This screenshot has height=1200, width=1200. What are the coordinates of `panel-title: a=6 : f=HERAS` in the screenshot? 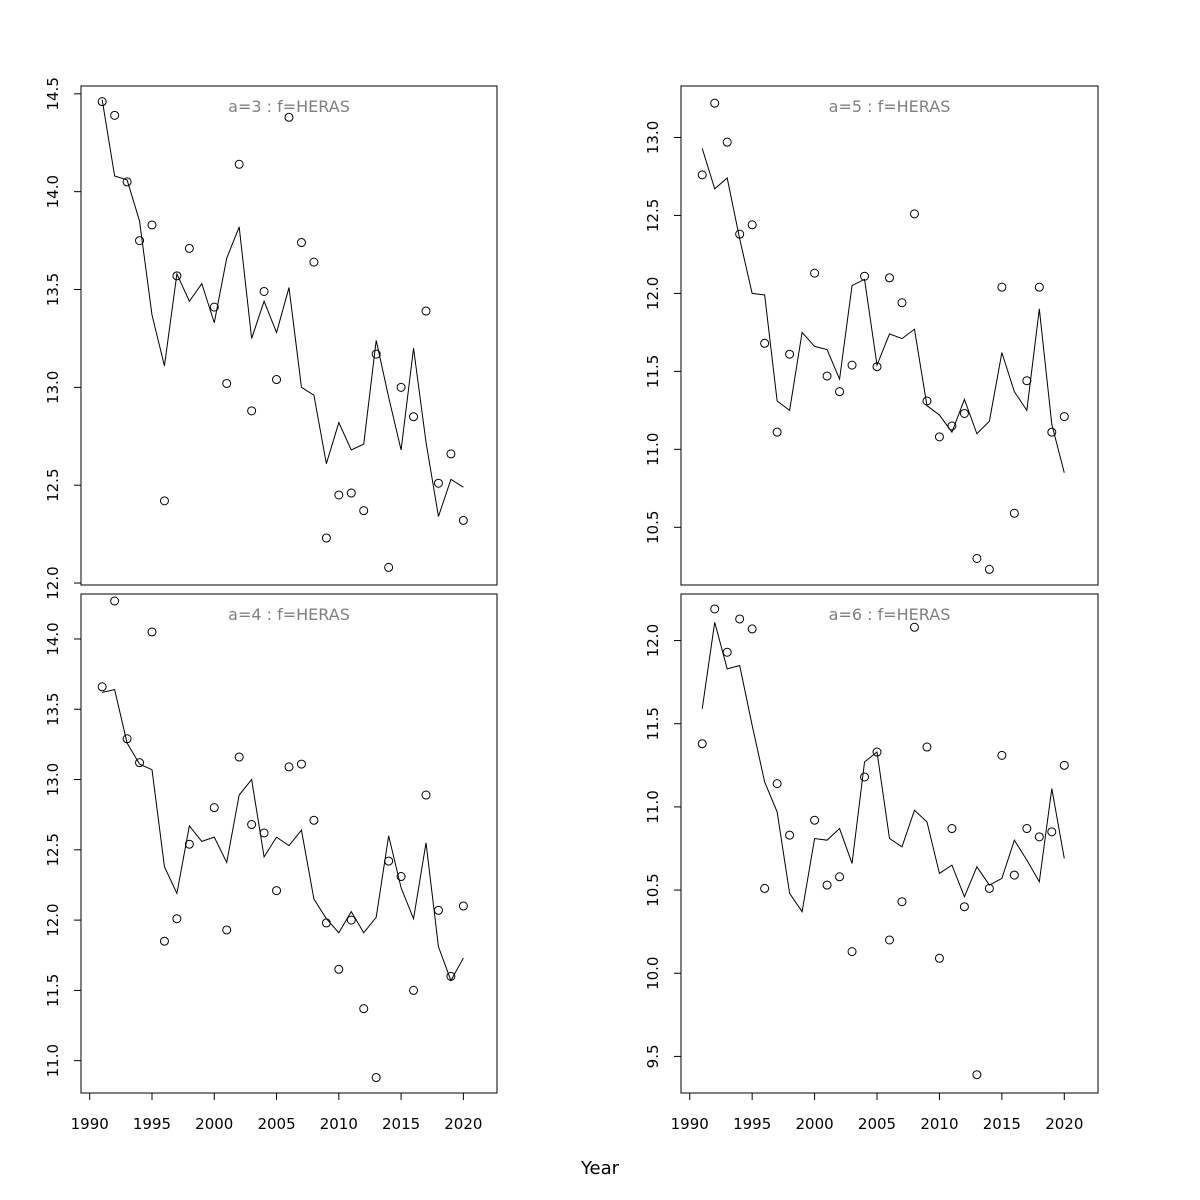 It's located at (890, 614).